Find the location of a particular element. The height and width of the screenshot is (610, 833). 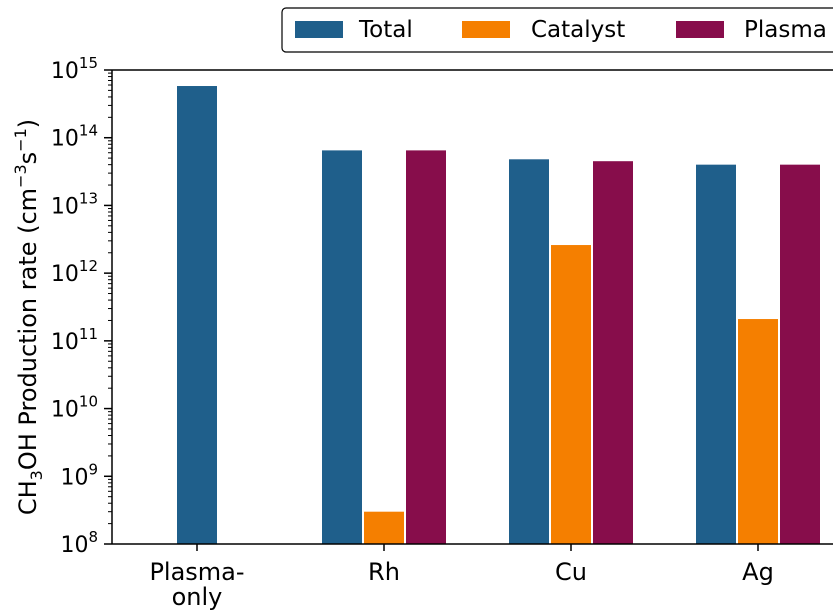

legend-frame is located at coordinates (557, 30).